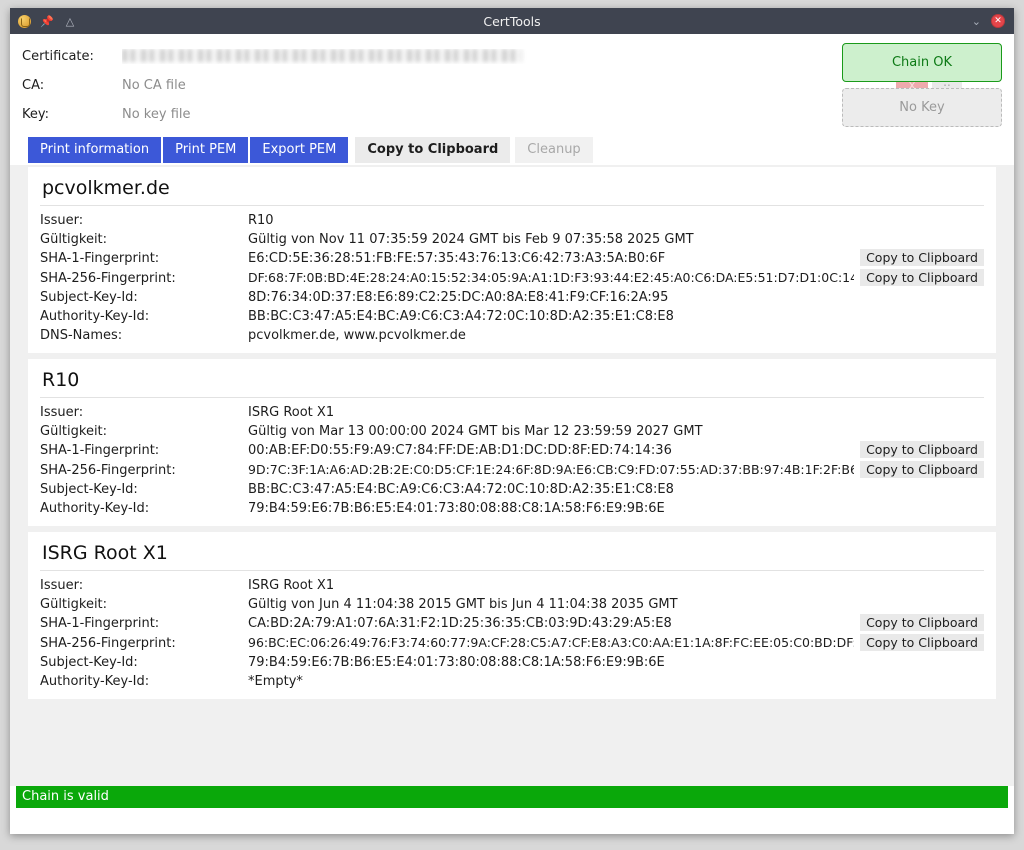 This screenshot has width=1024, height=850. What do you see at coordinates (70, 21) in the screenshot?
I see `collapse-icon: △` at bounding box center [70, 21].